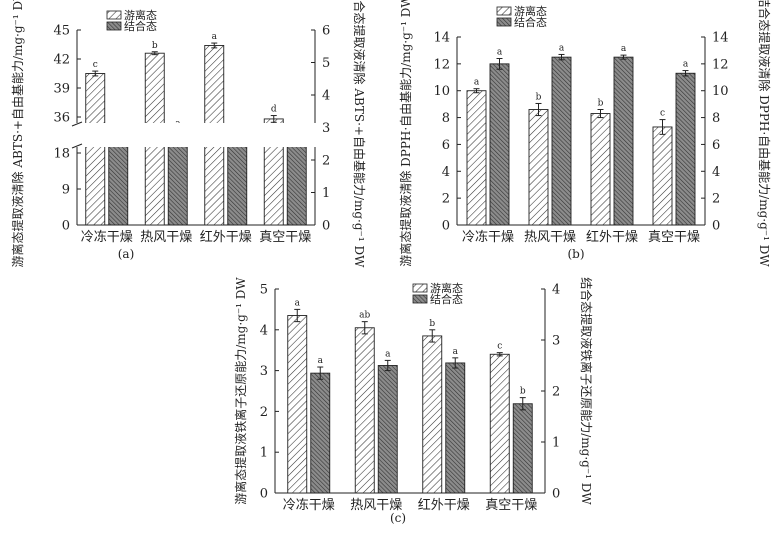 The image size is (776, 535). What do you see at coordinates (446, 299) in the screenshot?
I see `legend-label: 结合态` at bounding box center [446, 299].